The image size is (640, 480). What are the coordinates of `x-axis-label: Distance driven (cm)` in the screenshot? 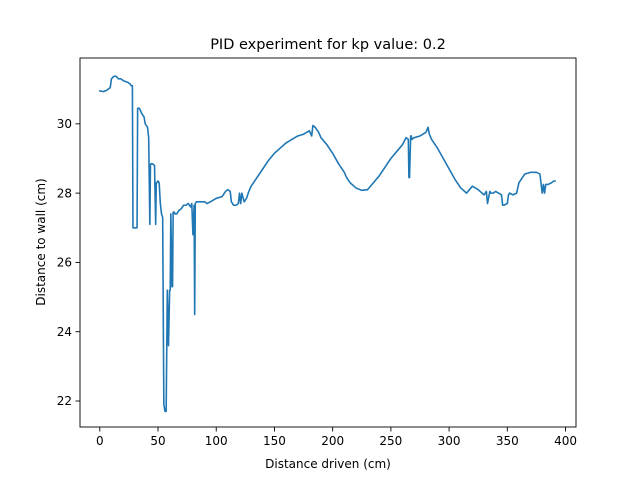 It's located at (328, 464).